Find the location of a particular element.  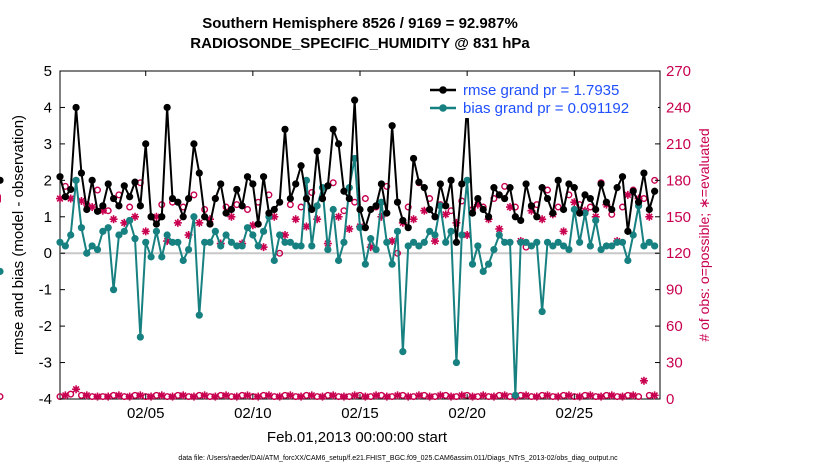

y2-tick-label: 270 is located at coordinates (678, 71).